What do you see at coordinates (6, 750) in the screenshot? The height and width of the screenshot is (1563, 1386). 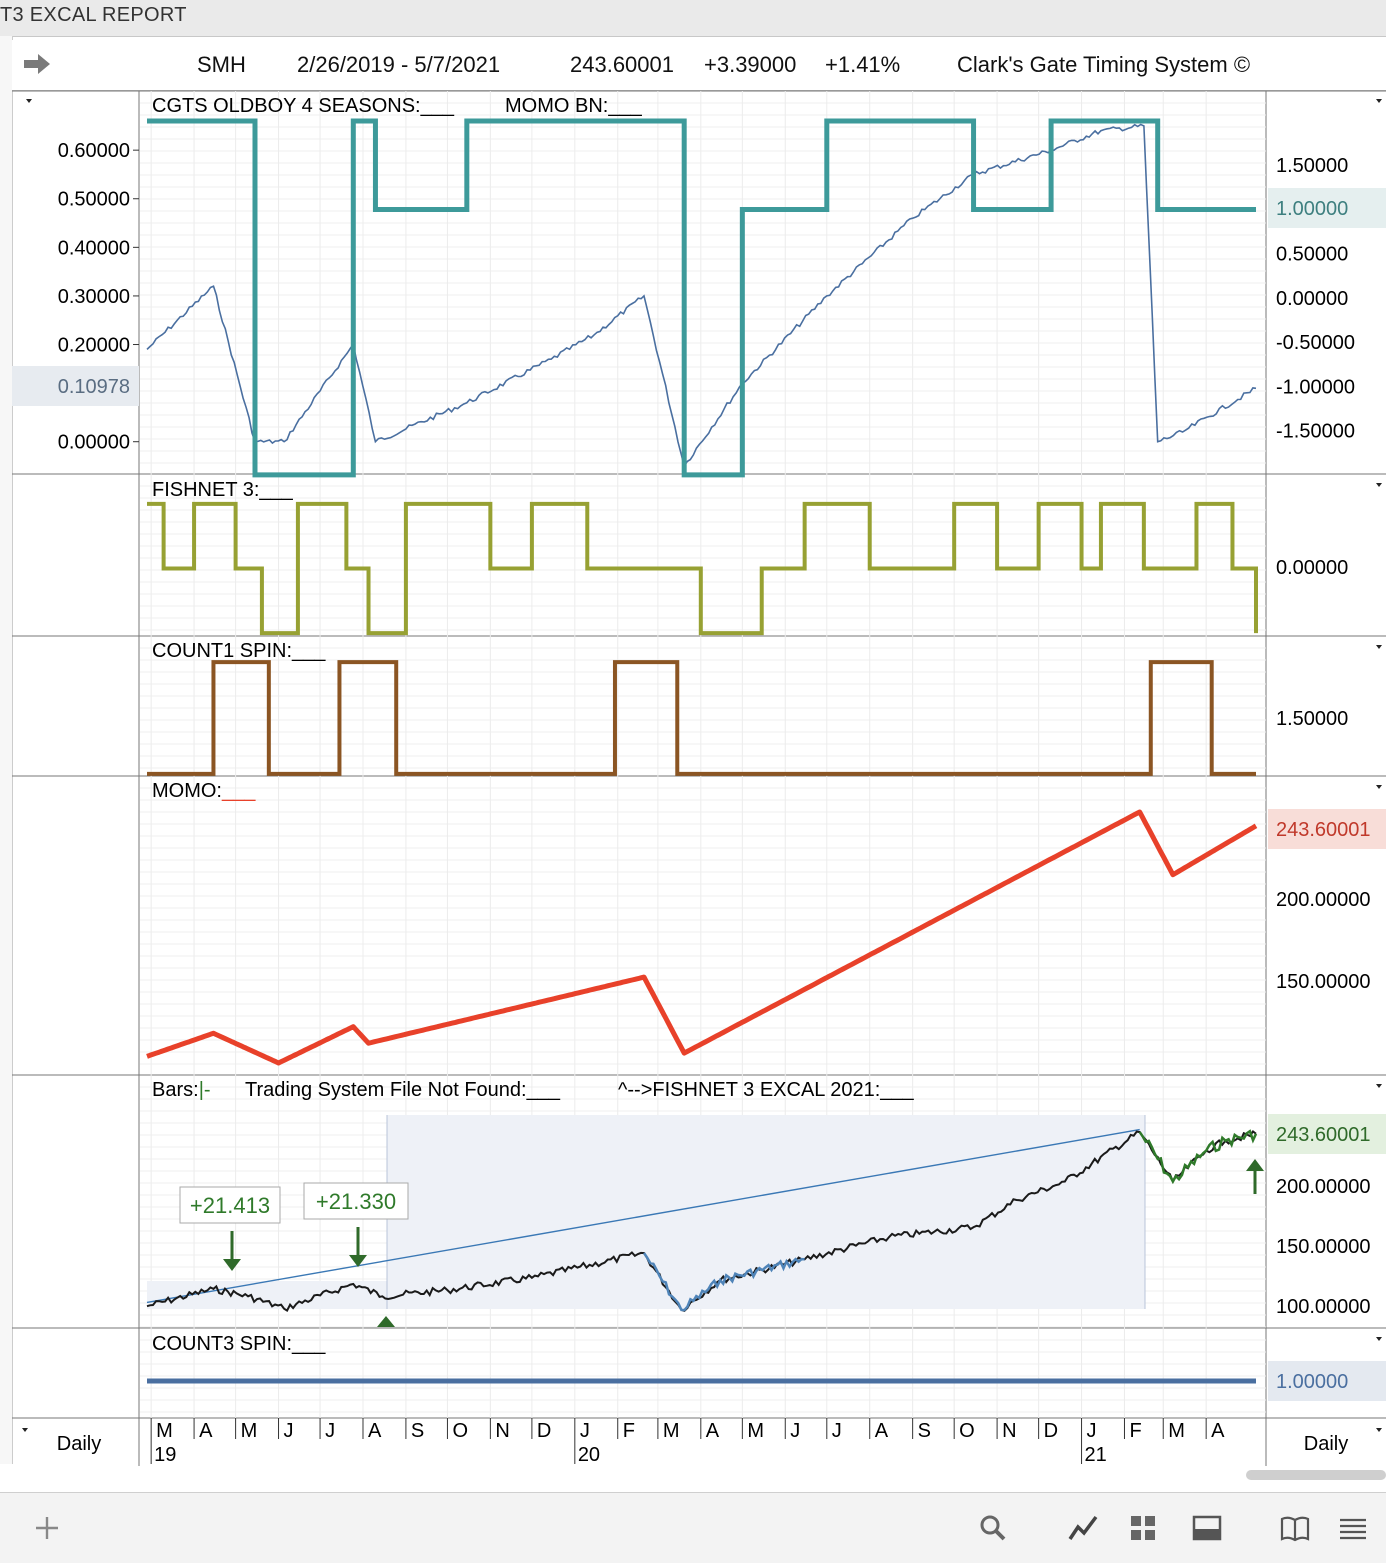 I see `left-edge-strip` at bounding box center [6, 750].